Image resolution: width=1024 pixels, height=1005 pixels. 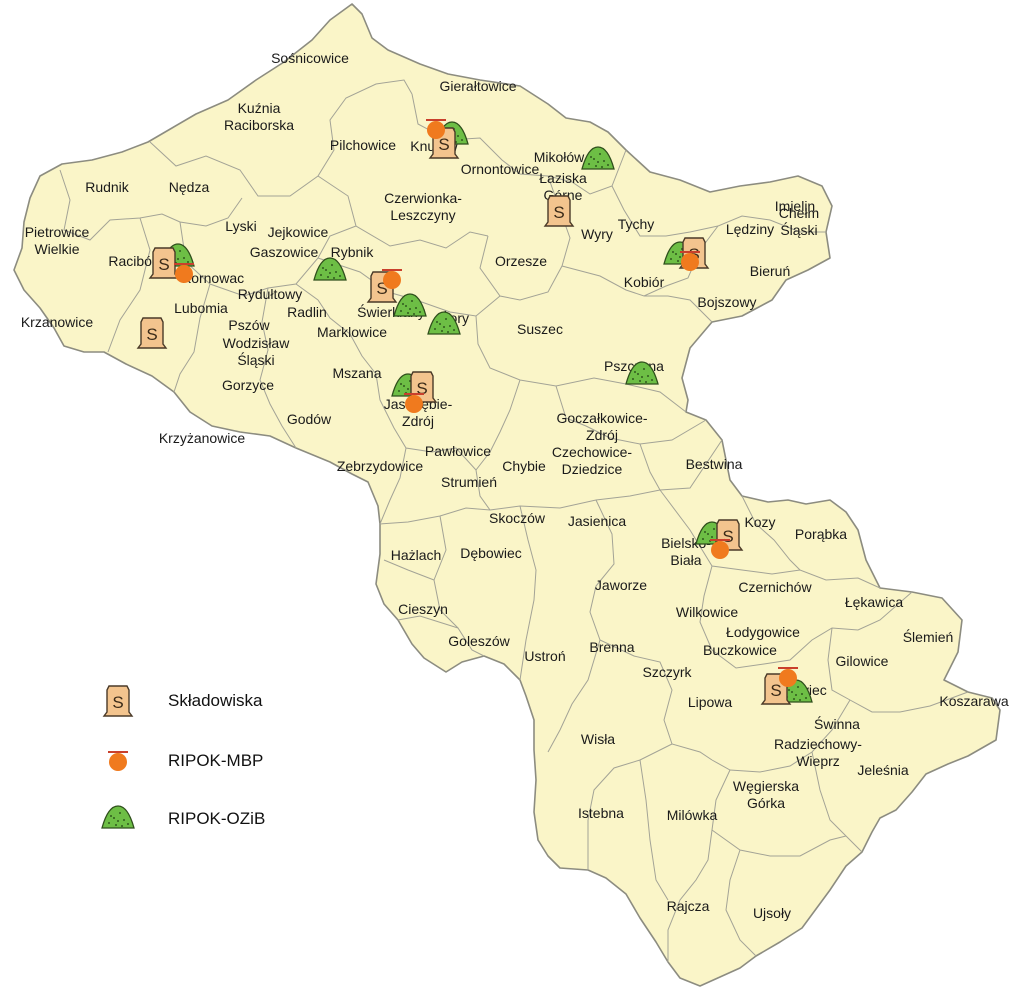 I want to click on place-label: Jejkowice, so click(x=298, y=232).